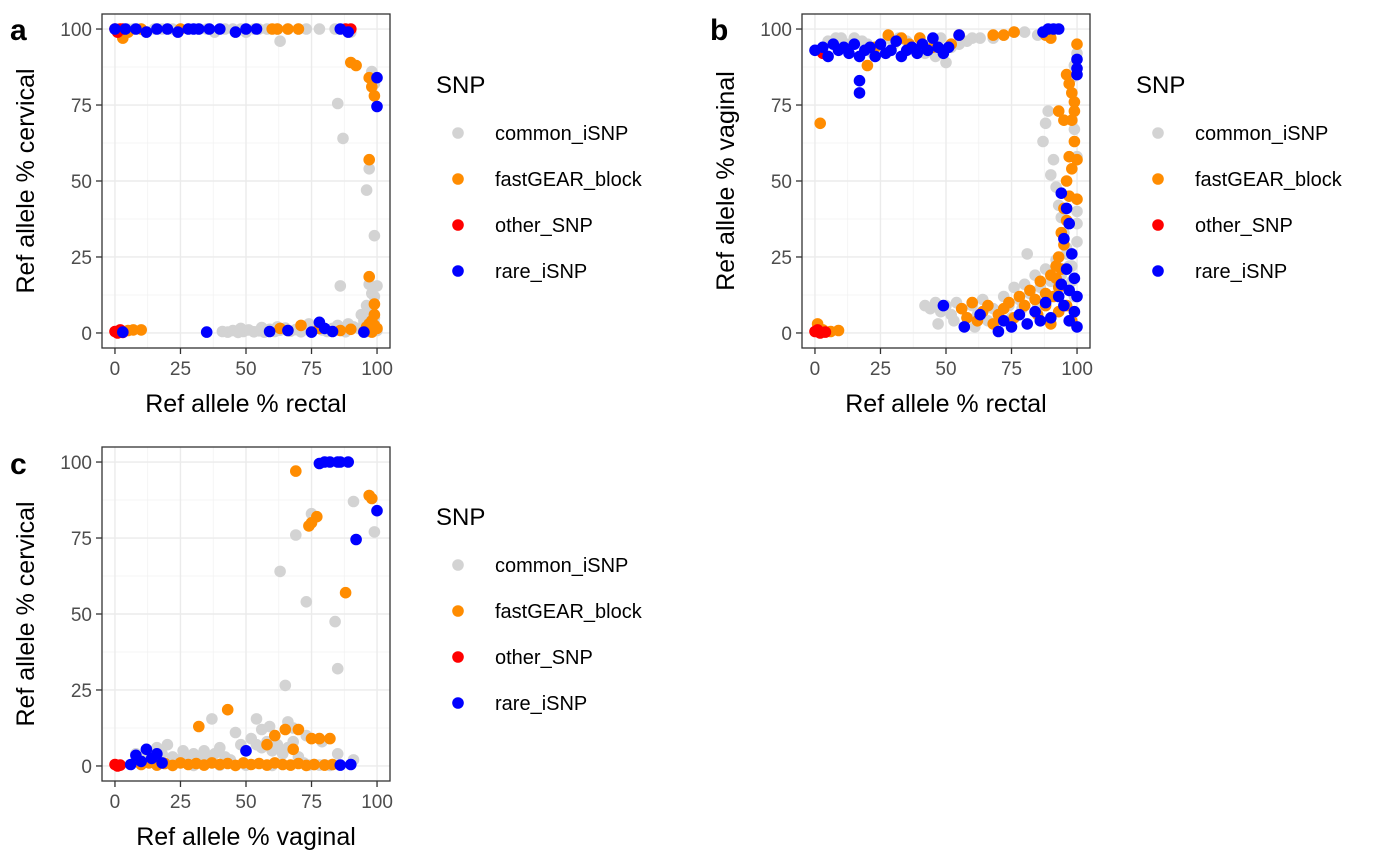  What do you see at coordinates (458, 179) in the screenshot?
I see `legend-key-fastGEAR_block` at bounding box center [458, 179].